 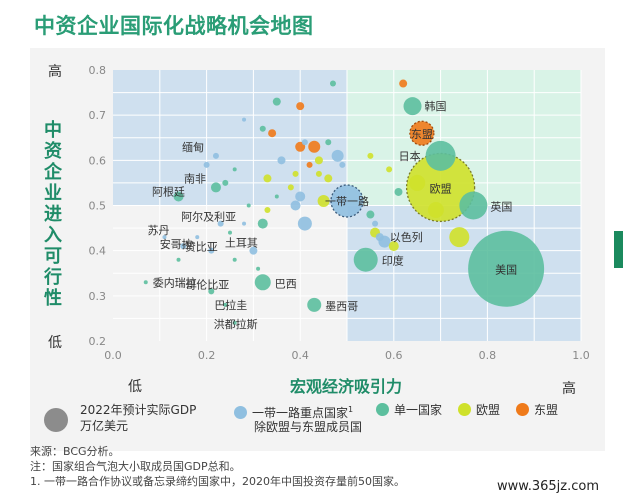 What do you see at coordinates (418, 410) in the screenshot?
I see `legend-label-single: 单一国家` at bounding box center [418, 410].